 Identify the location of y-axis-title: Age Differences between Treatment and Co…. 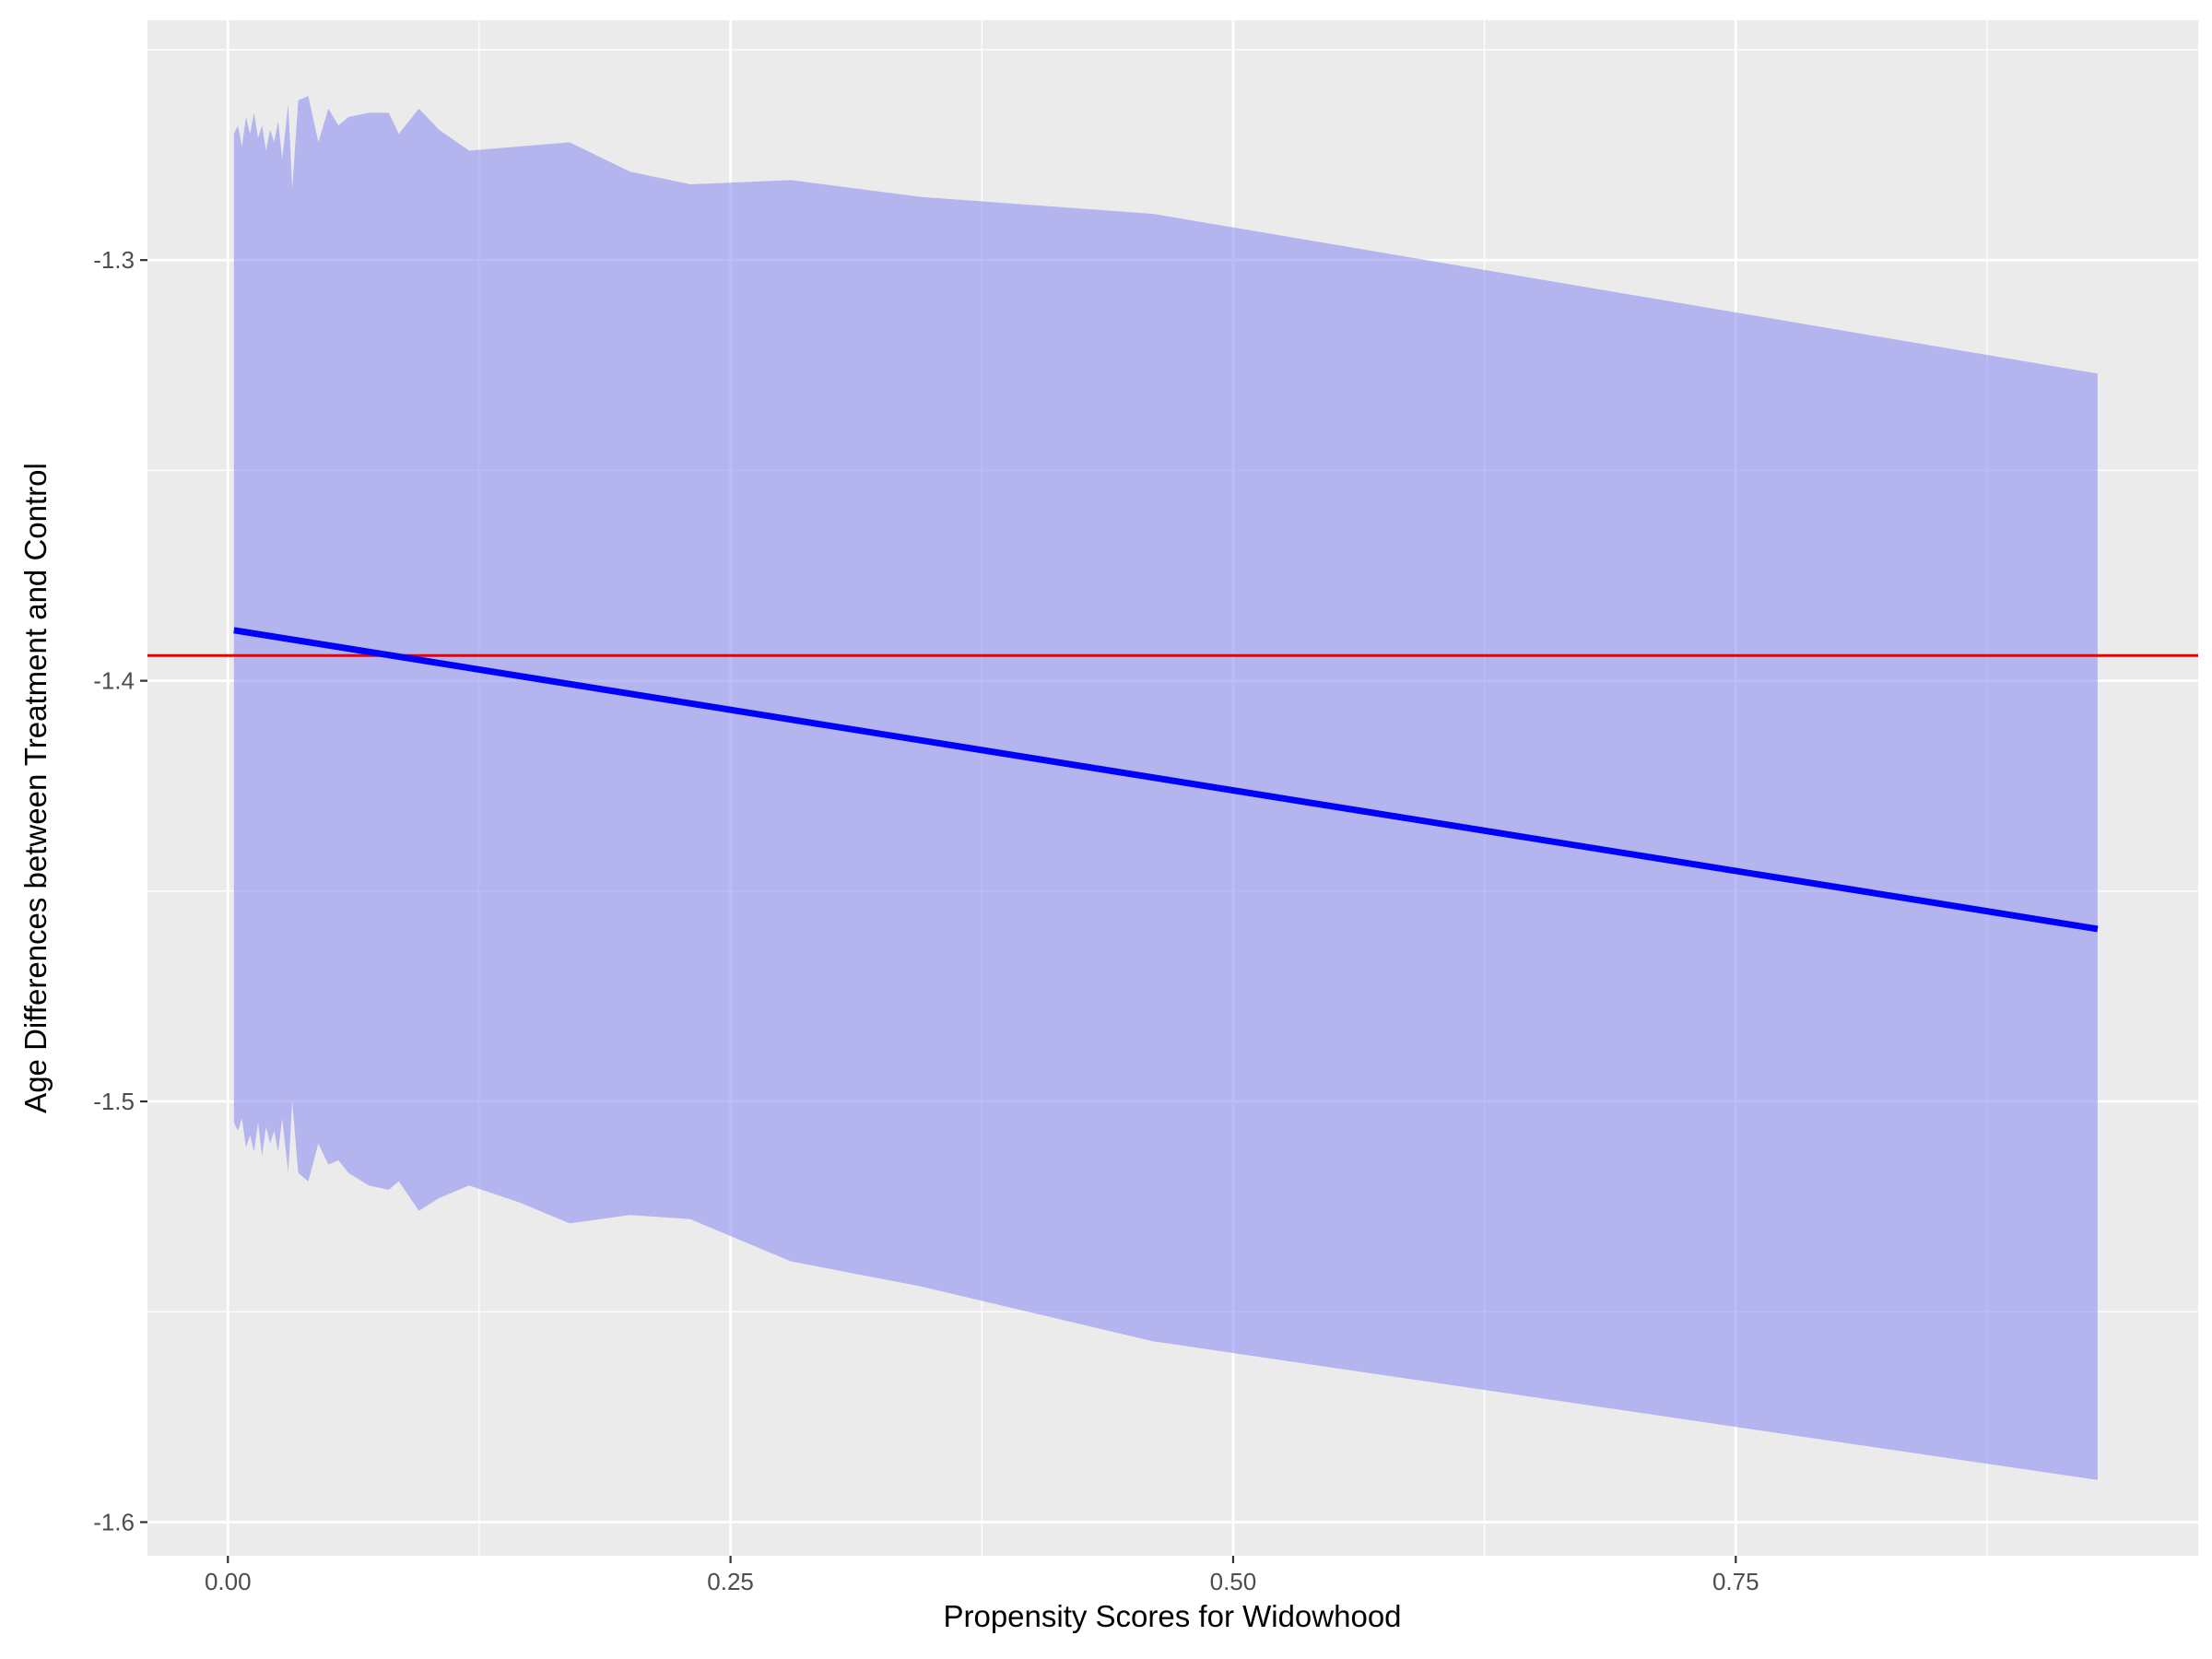
(35, 788).